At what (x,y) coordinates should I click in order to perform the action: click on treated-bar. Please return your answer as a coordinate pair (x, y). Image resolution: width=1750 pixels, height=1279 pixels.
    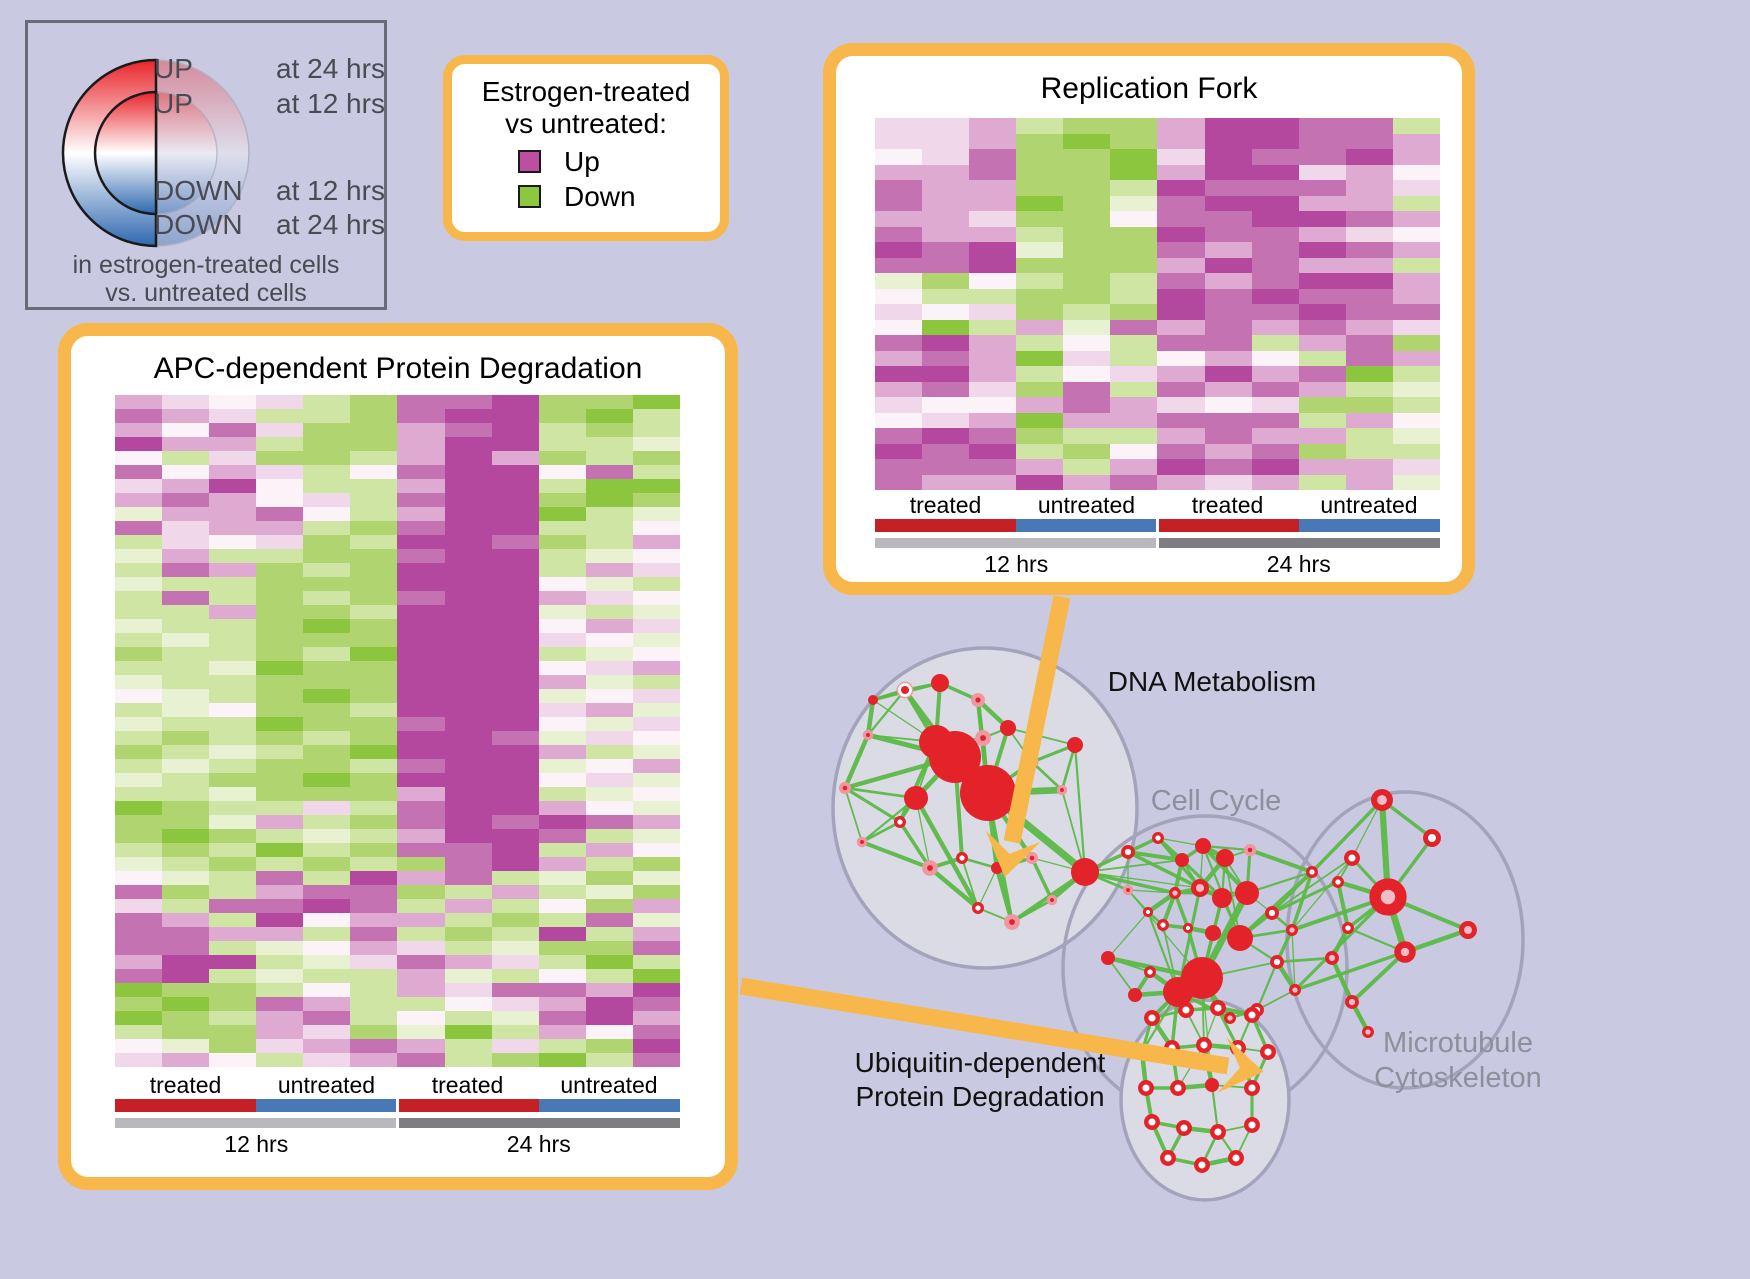
    Looking at the image, I should click on (469, 1105).